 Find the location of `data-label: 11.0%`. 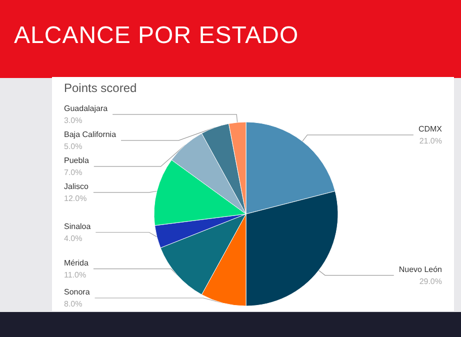

data-label: 11.0% is located at coordinates (75, 275).